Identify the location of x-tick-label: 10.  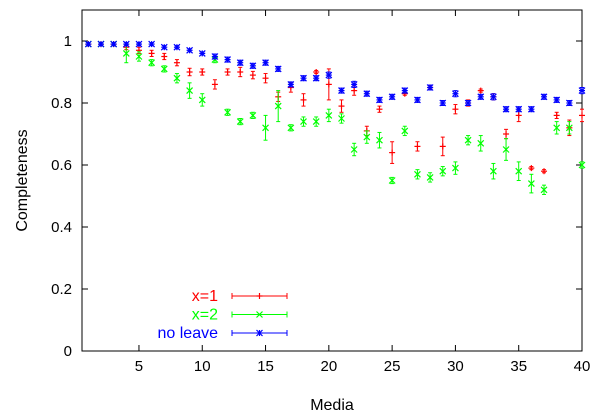
(202, 366).